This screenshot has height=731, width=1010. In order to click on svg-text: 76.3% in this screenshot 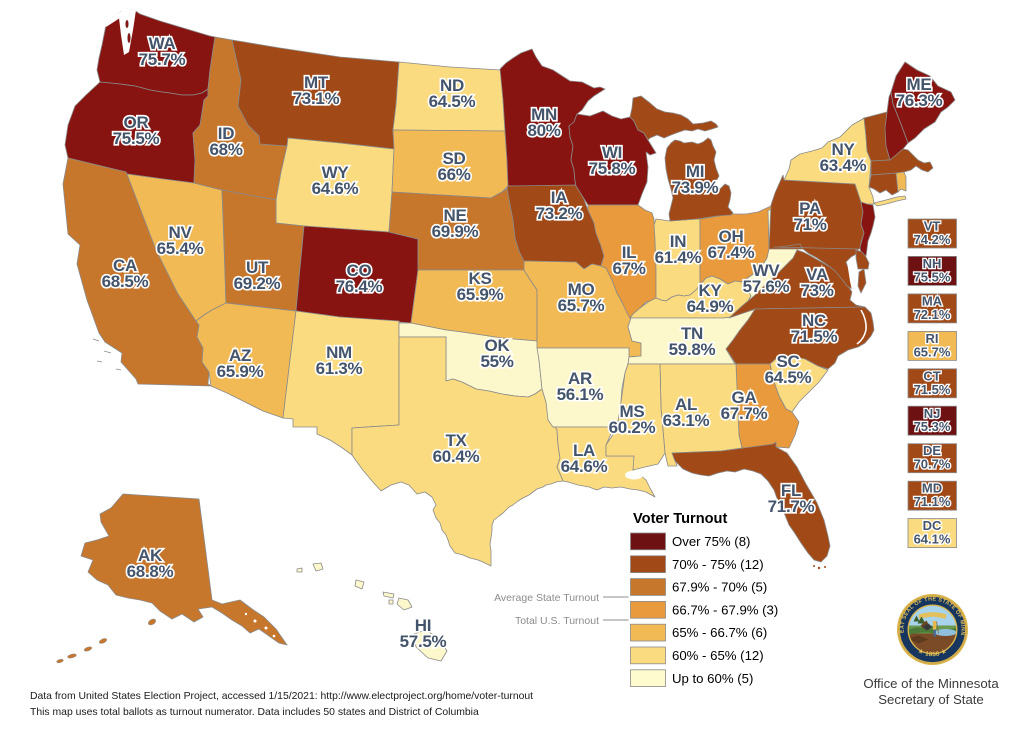, I will do `click(919, 100)`.